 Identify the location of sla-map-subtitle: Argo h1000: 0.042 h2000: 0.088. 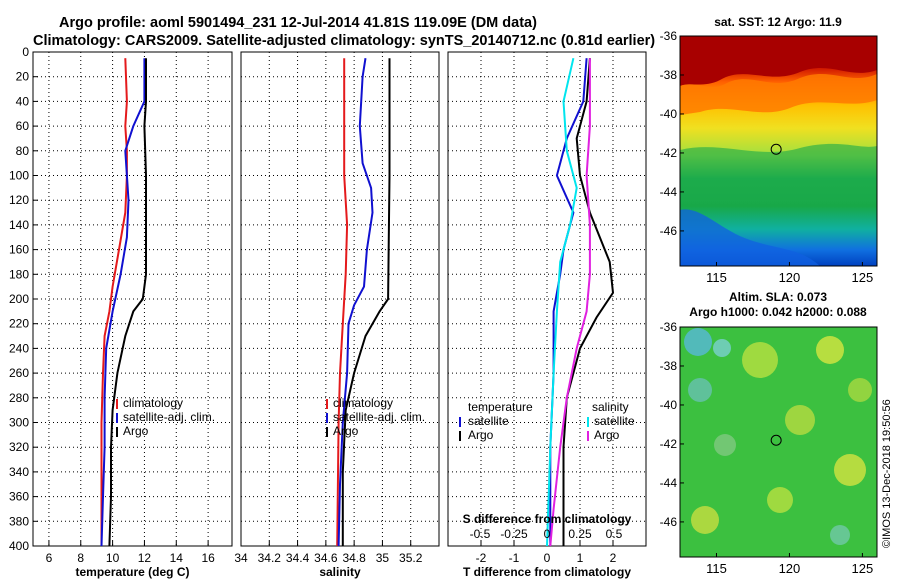
(778, 312).